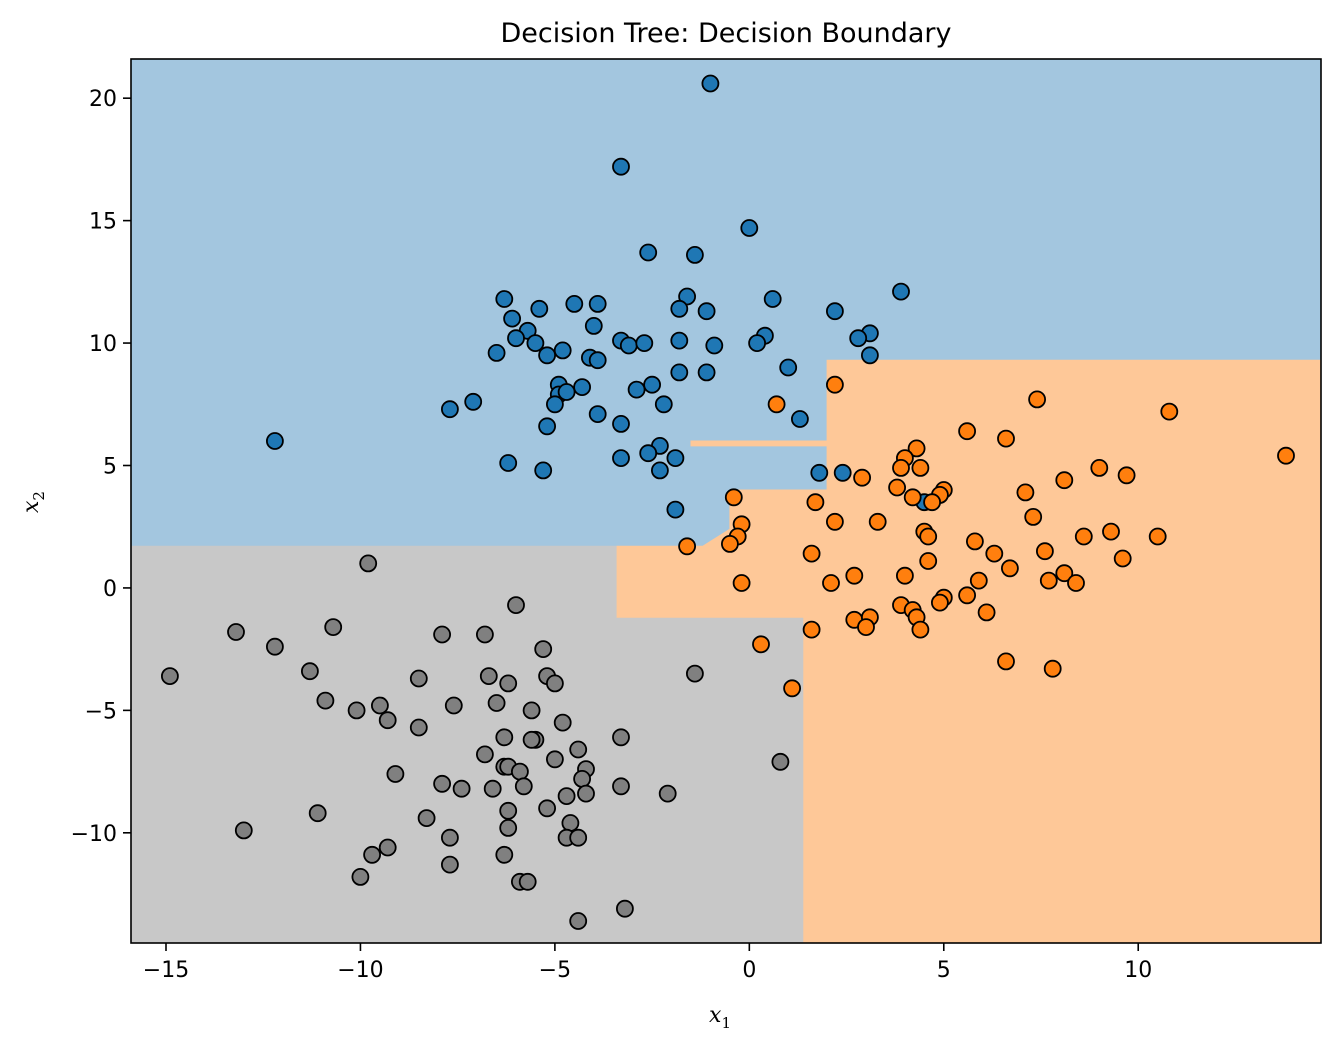 Image resolution: width=1340 pixels, height=1046 pixels. What do you see at coordinates (726, 1023) in the screenshot?
I see `x-axis-label-subscript: 1` at bounding box center [726, 1023].